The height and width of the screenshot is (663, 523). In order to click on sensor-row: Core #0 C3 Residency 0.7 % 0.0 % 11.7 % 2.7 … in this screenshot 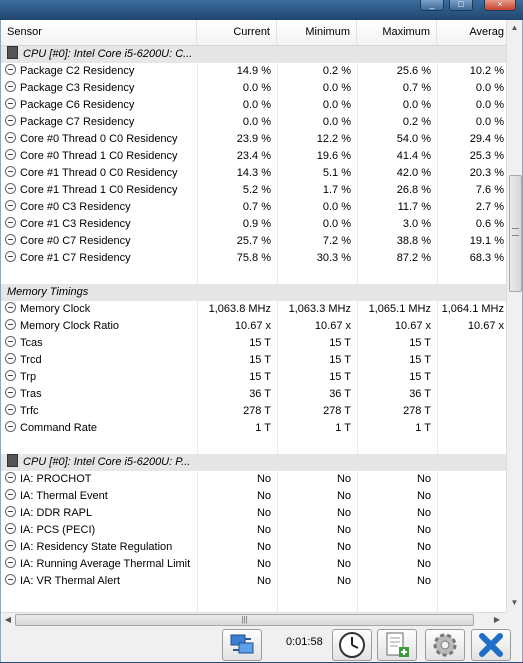, I will do `click(253, 207)`.